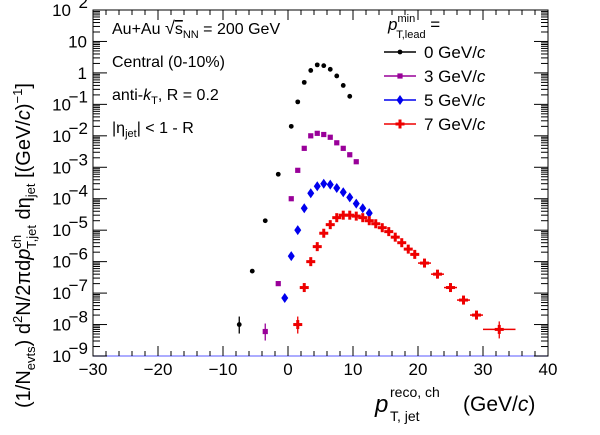  I want to click on annotation-eta: |ηjet| < 1 - R, so click(153, 130).